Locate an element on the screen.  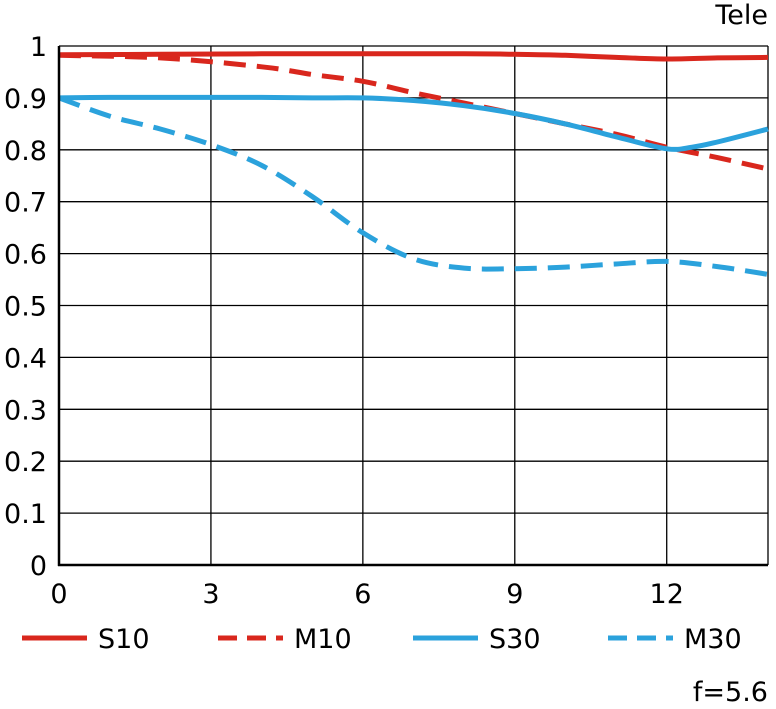
legend-label-s30: S30 is located at coordinates (515, 639).